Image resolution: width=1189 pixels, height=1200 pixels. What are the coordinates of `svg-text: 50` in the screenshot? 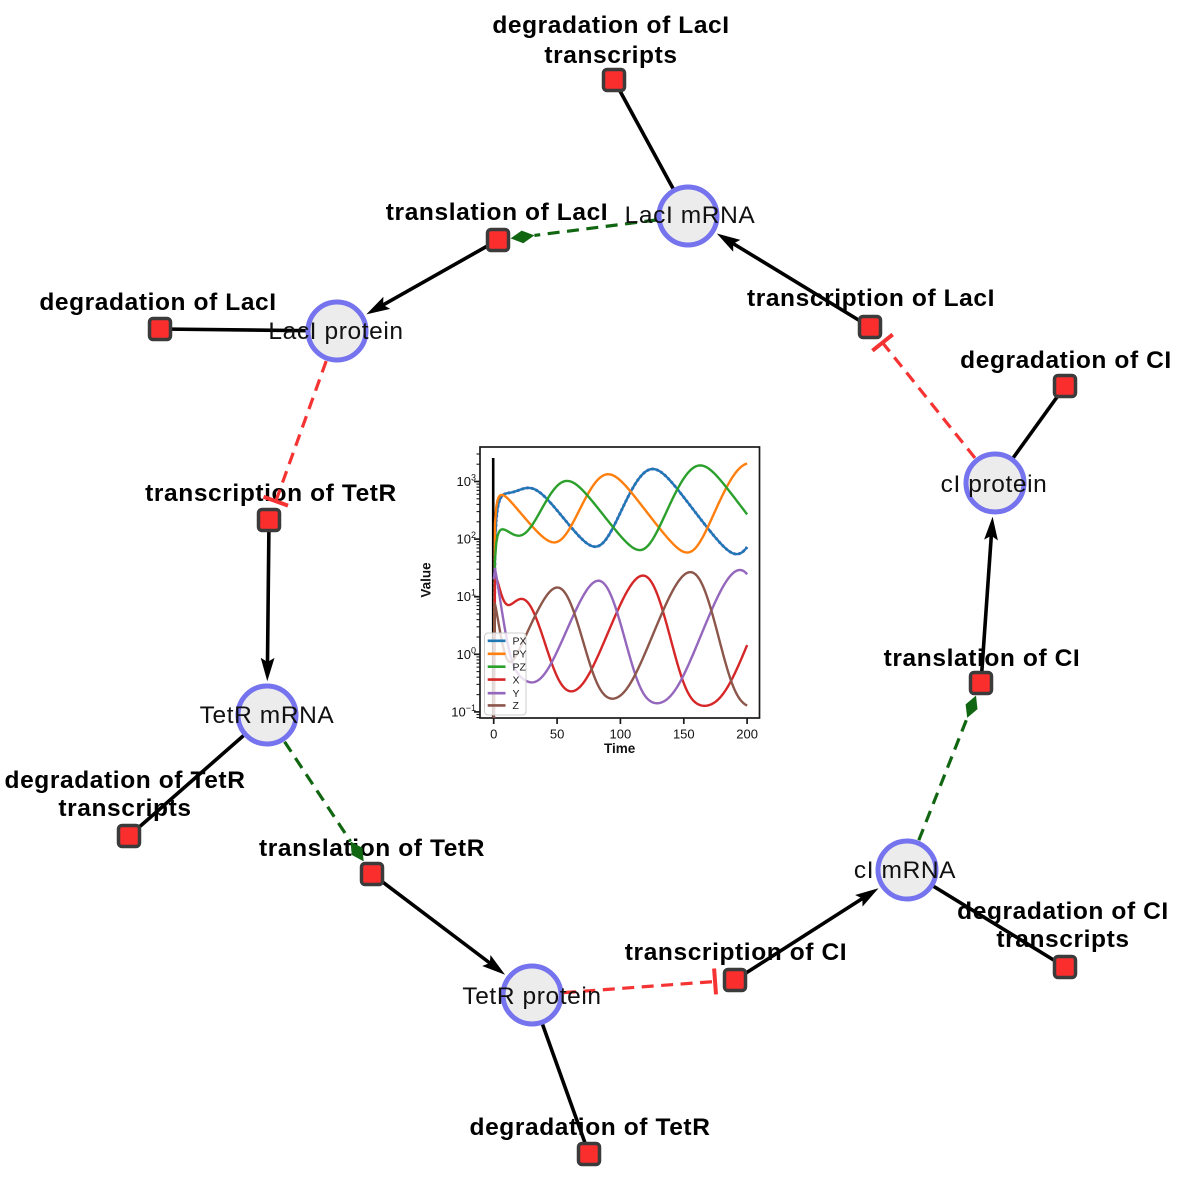 It's located at (557, 734).